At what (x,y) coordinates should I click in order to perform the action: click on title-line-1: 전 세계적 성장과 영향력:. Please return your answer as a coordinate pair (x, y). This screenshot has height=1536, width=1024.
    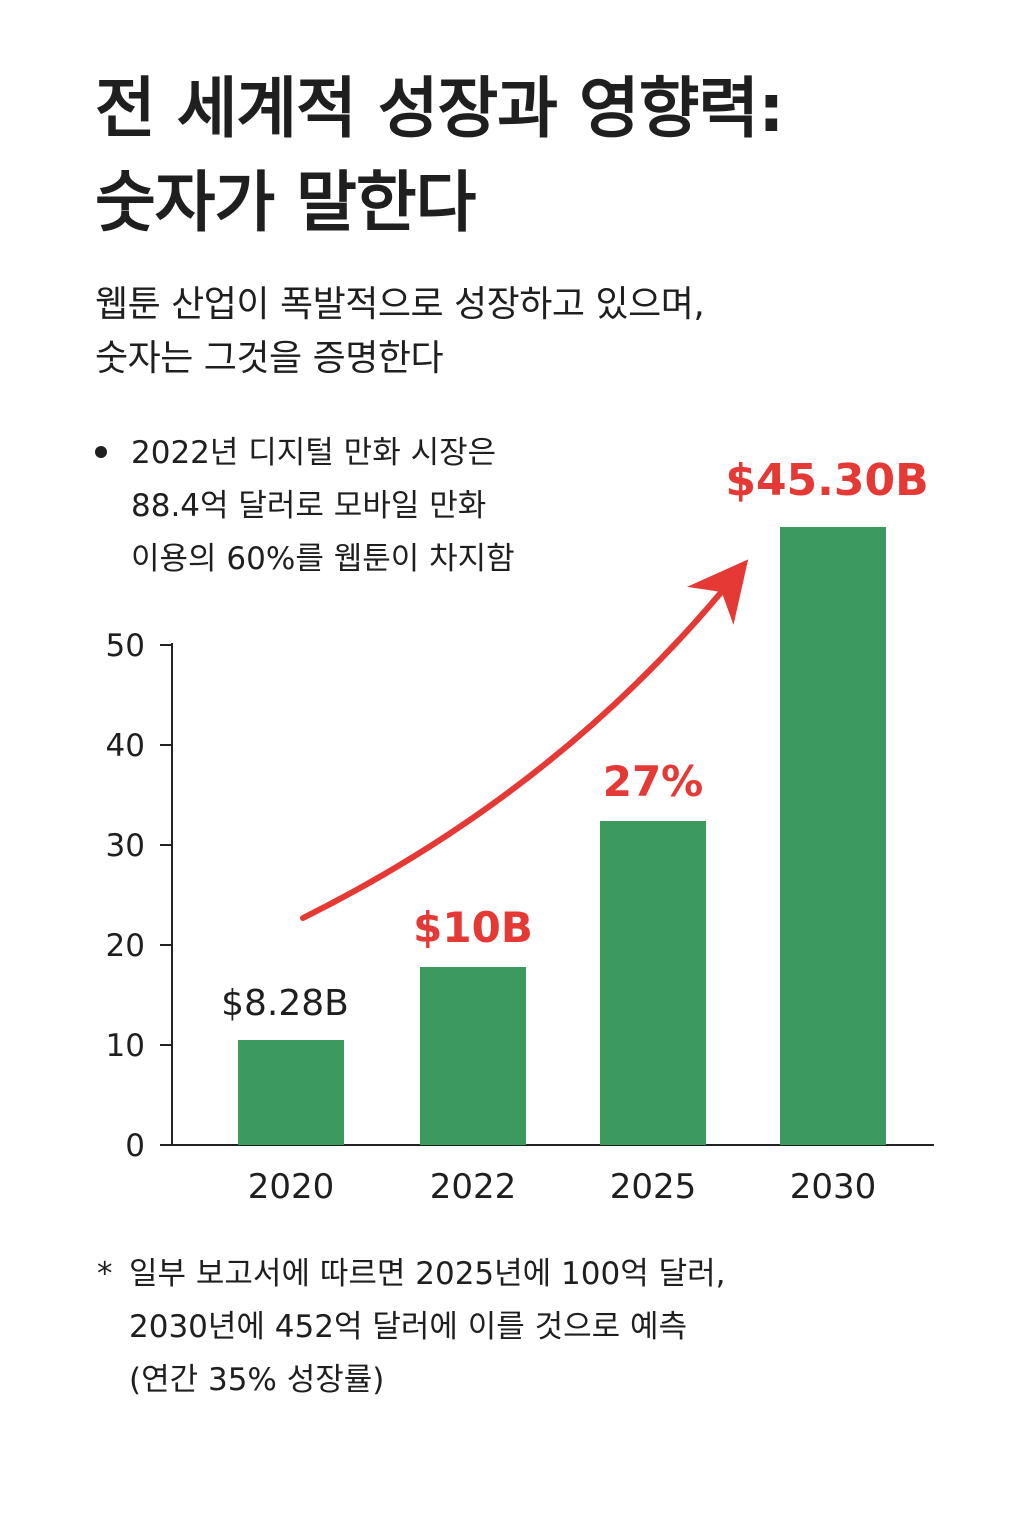
    Looking at the image, I should click on (440, 108).